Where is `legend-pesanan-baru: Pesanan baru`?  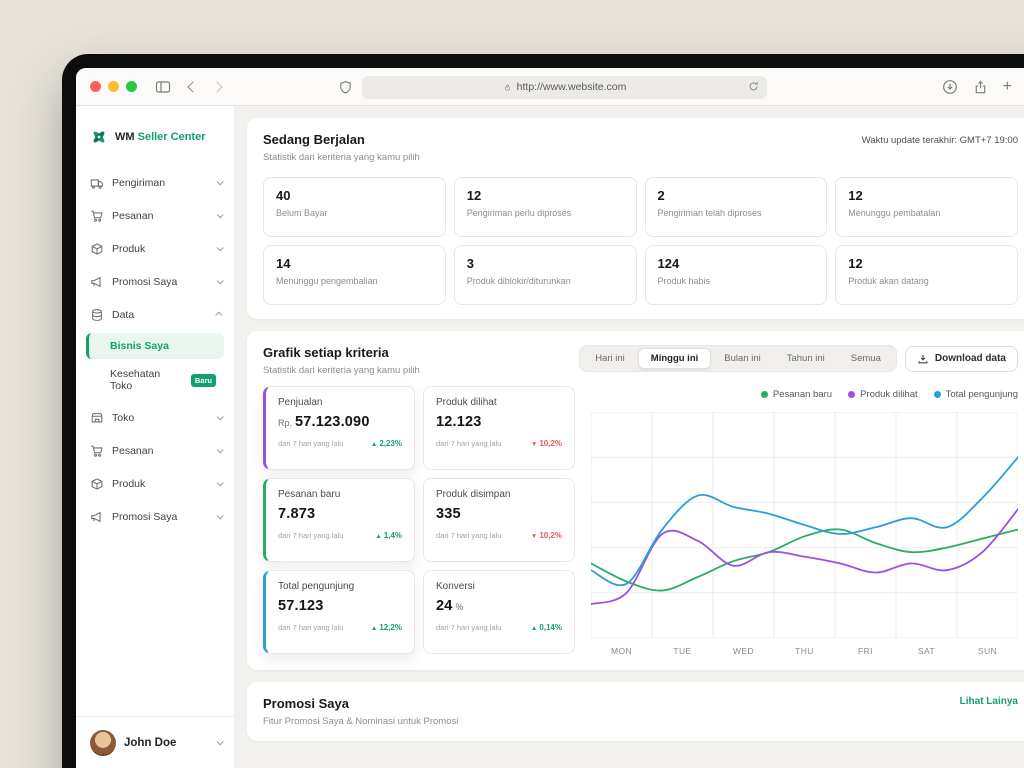 legend-pesanan-baru: Pesanan baru is located at coordinates (796, 394).